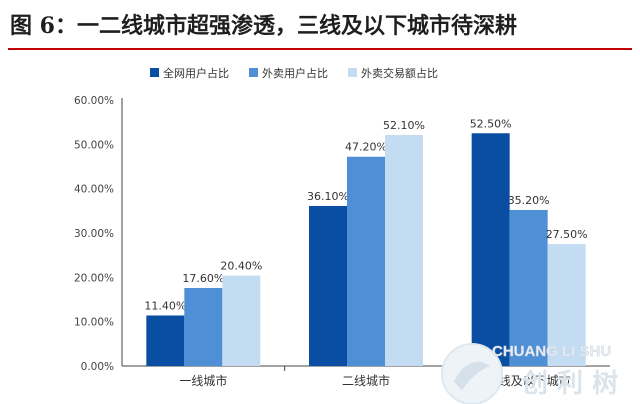 Image resolution: width=640 pixels, height=404 pixels. Describe the element at coordinates (94, 190) in the screenshot. I see `y-tick-label: 40.00%` at that location.